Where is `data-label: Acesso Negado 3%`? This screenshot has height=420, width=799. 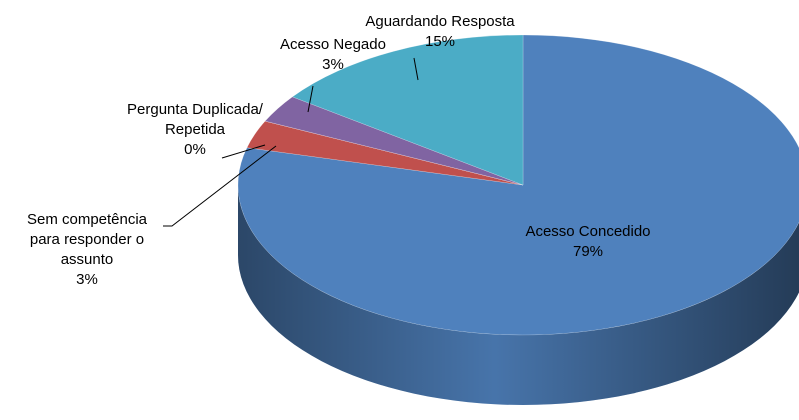 data-label: Acesso Negado 3% is located at coordinates (333, 55).